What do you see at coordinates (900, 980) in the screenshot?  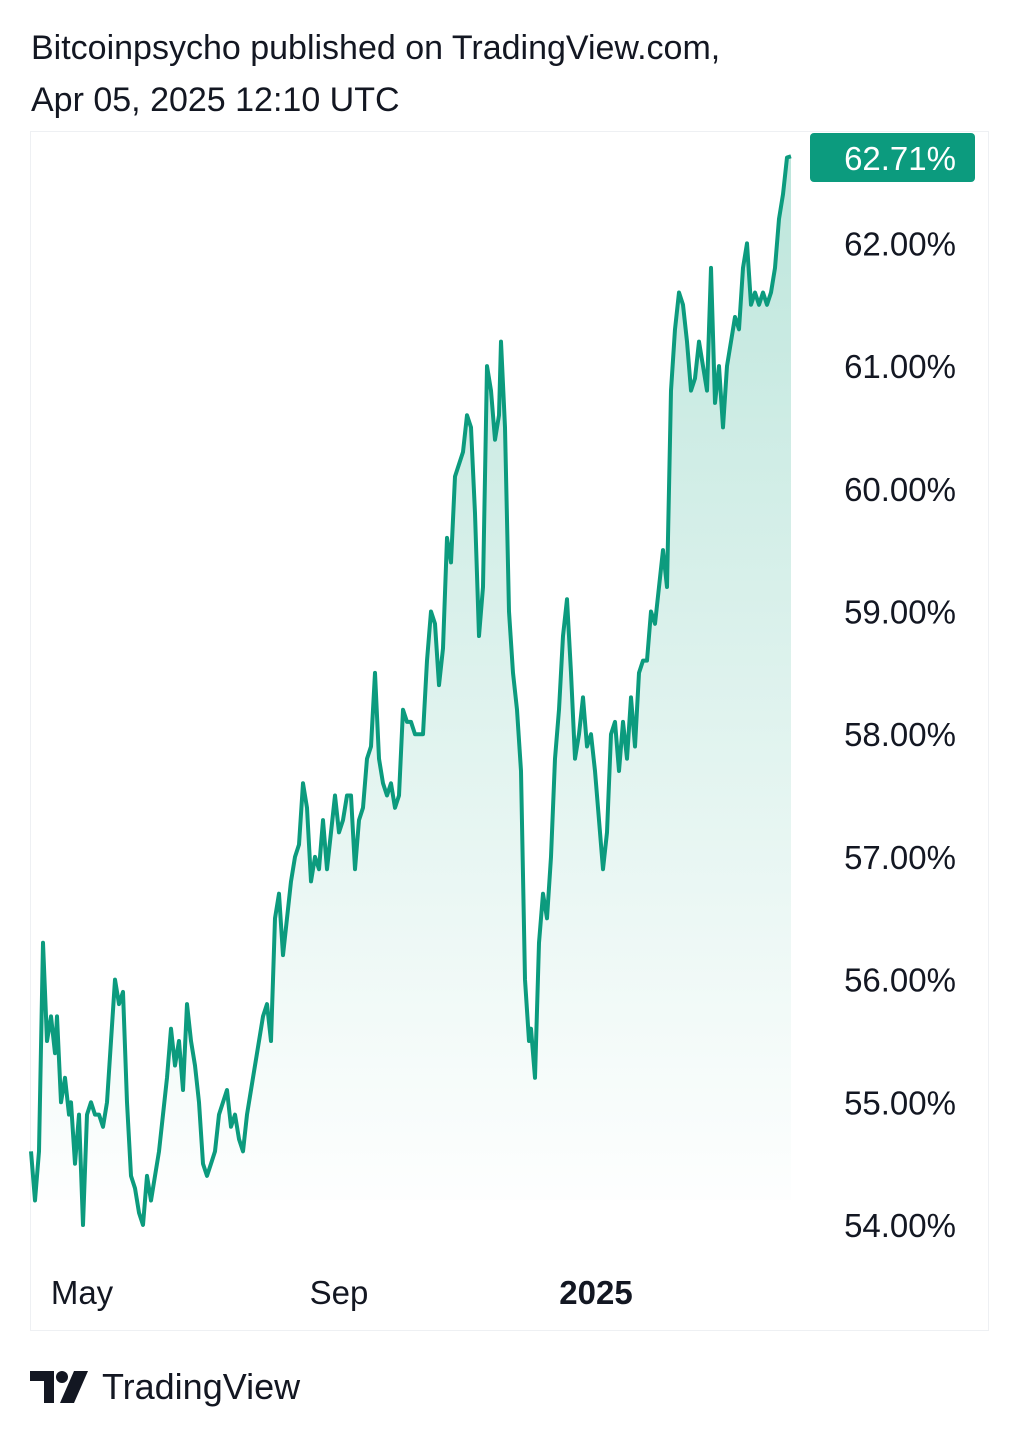 I see `y-tick-label: 56.00%` at bounding box center [900, 980].